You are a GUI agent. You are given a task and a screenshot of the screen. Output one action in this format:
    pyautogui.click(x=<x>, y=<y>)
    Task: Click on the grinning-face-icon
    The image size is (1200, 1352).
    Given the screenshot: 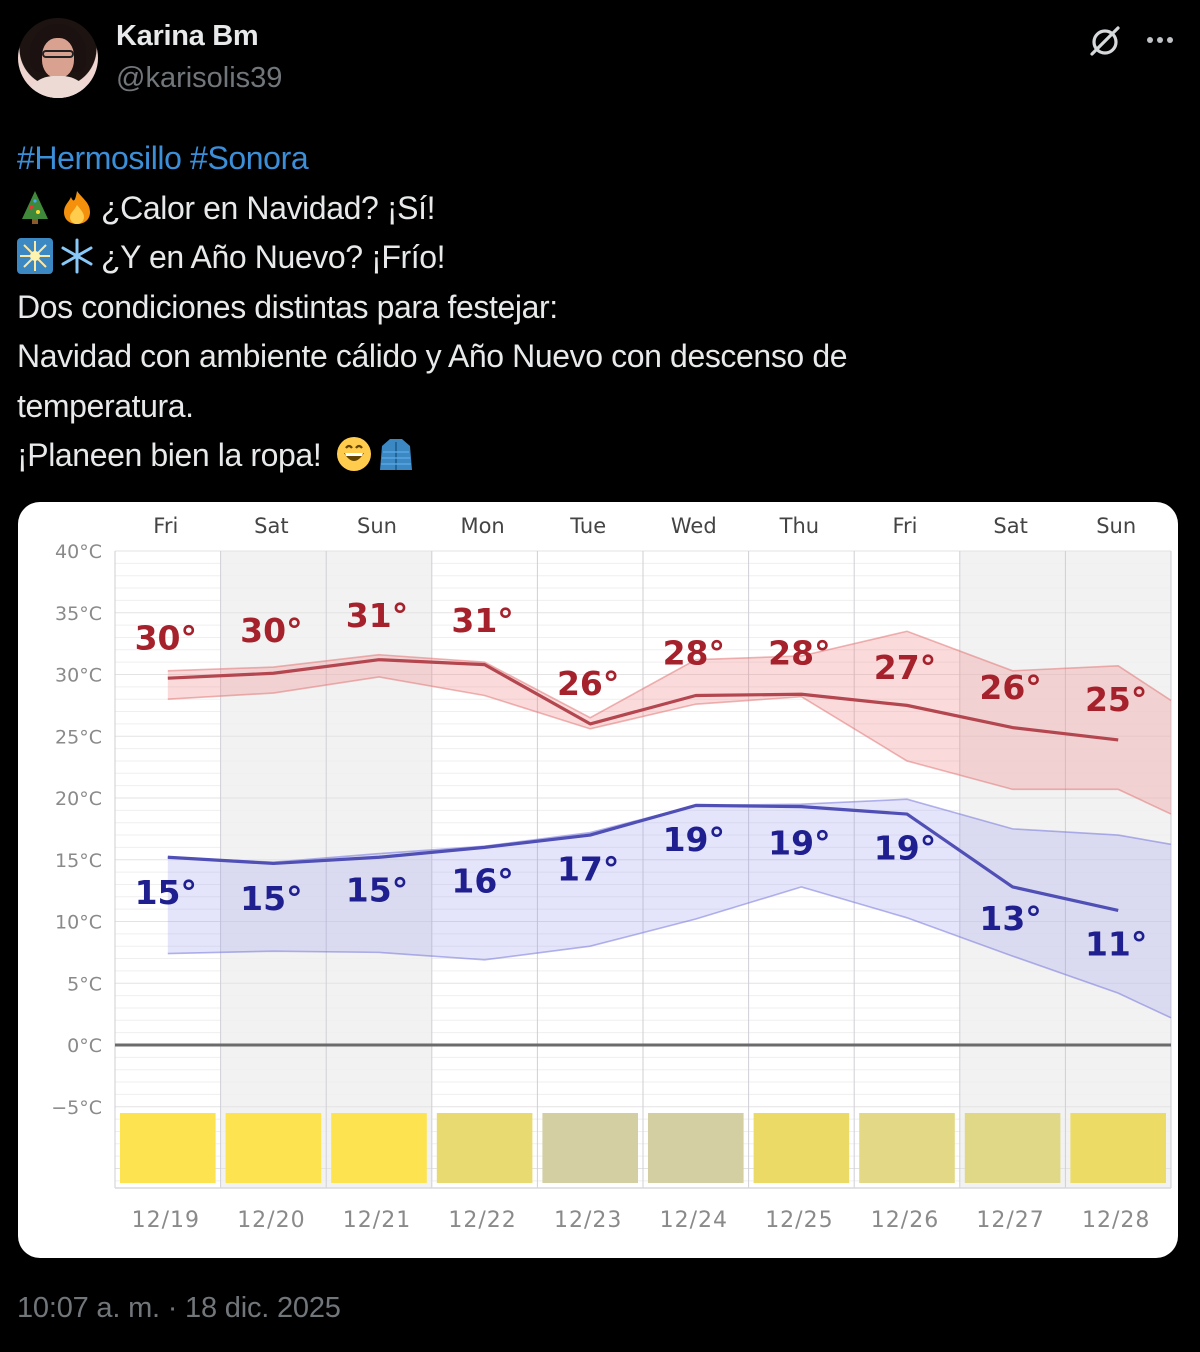 What is the action you would take?
    pyautogui.click(x=353, y=454)
    